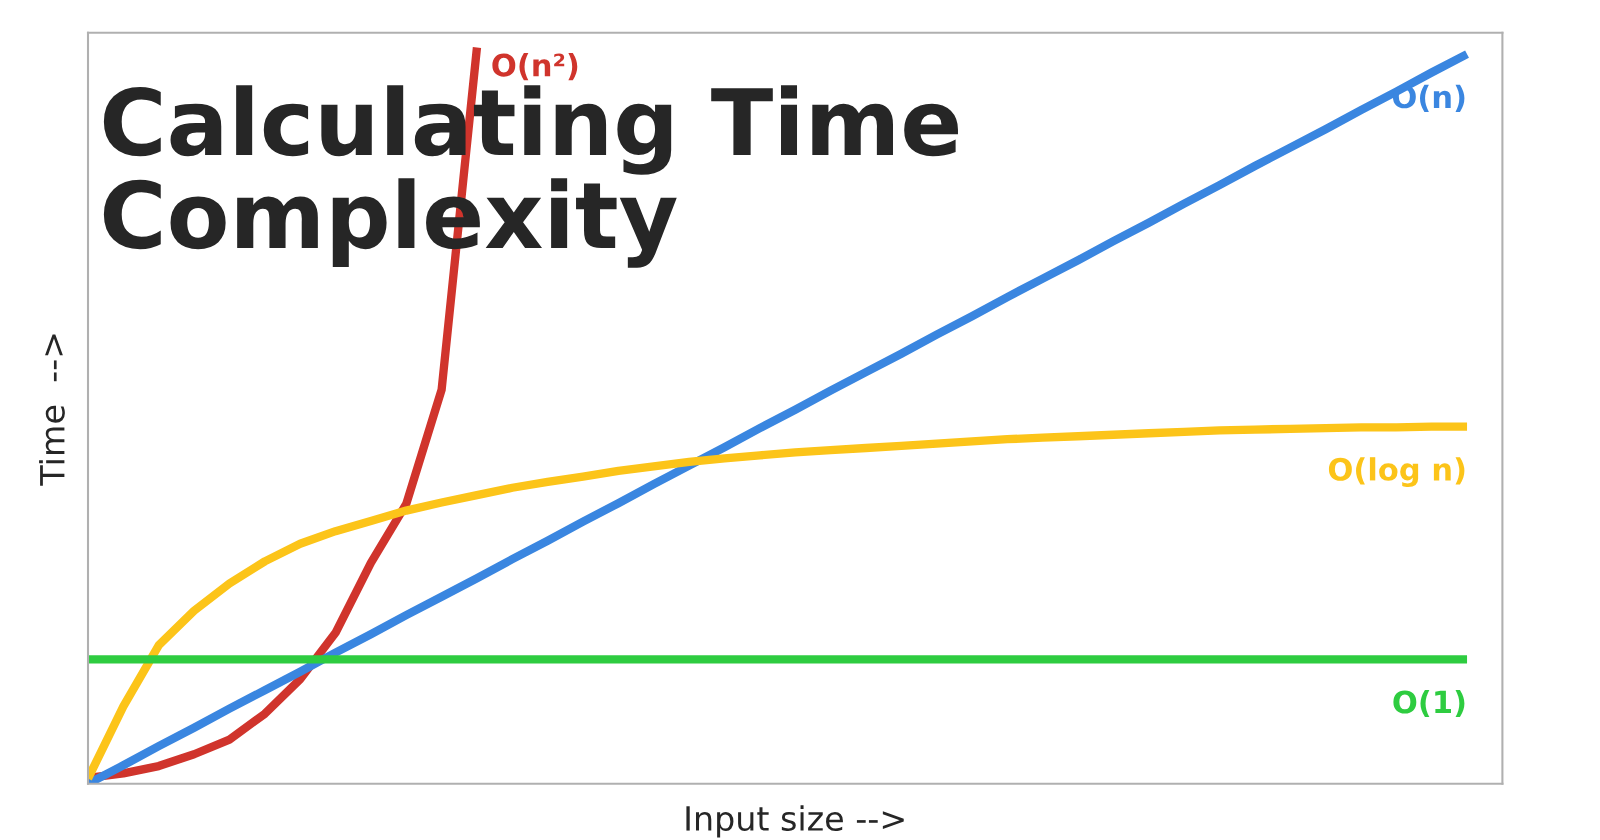  Describe the element at coordinates (1396, 472) in the screenshot. I see `series-label: O(log n)` at that location.